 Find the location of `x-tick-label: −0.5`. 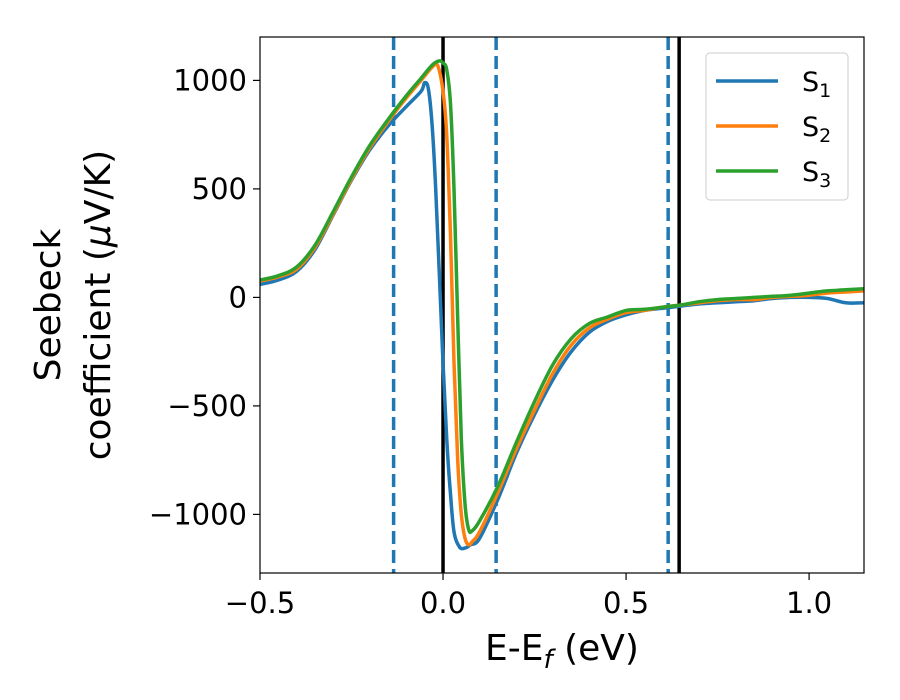

x-tick-label: −0.5 is located at coordinates (260, 603).